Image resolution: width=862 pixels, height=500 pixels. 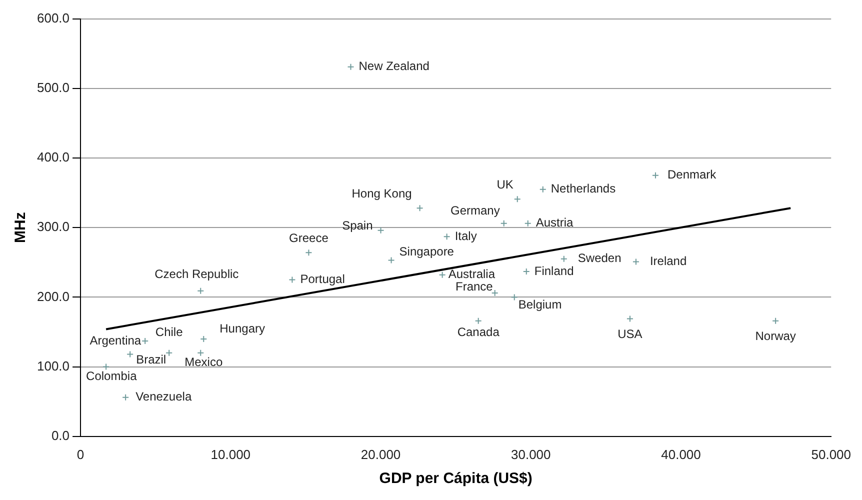 I want to click on x-tick-label: 50.000, so click(x=831, y=454).